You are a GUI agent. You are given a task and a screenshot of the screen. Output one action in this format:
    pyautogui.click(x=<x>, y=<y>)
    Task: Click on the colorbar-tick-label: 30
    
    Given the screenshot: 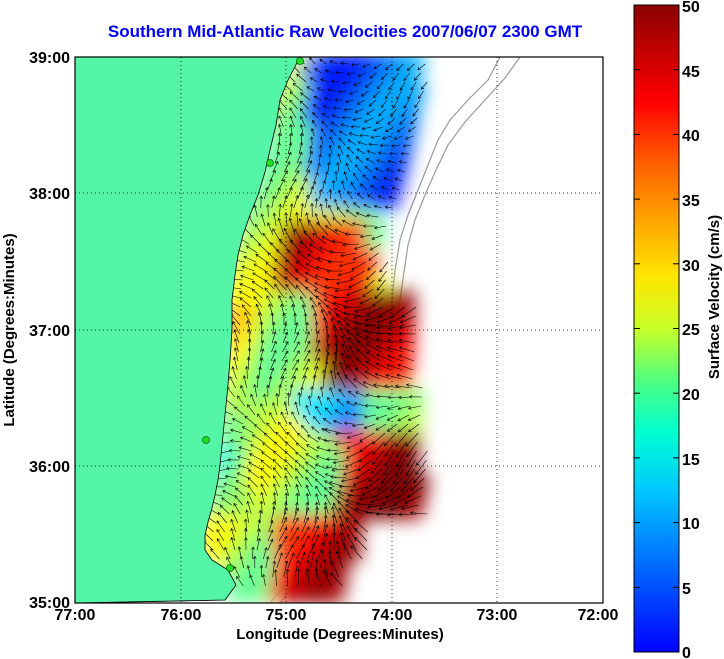 What is the action you would take?
    pyautogui.click(x=691, y=266)
    